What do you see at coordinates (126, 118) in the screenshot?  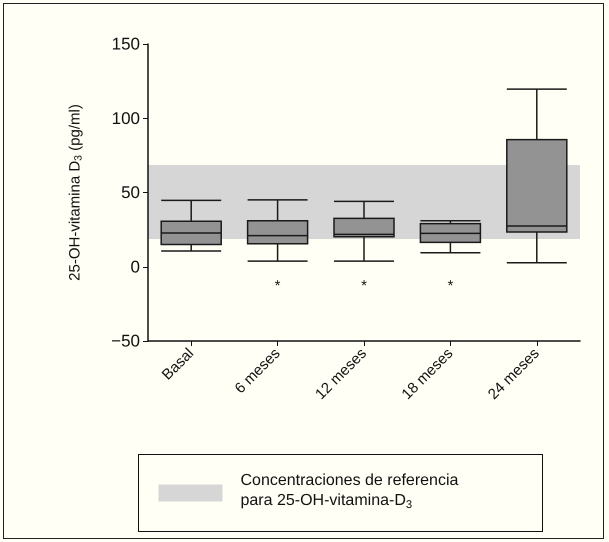 I see `y-tick-label: 100` at bounding box center [126, 118].